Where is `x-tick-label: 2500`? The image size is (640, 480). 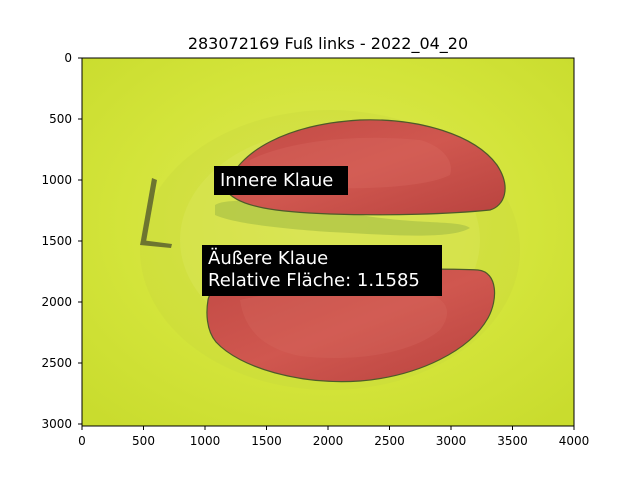
x-tick-label: 2500 is located at coordinates (389, 441).